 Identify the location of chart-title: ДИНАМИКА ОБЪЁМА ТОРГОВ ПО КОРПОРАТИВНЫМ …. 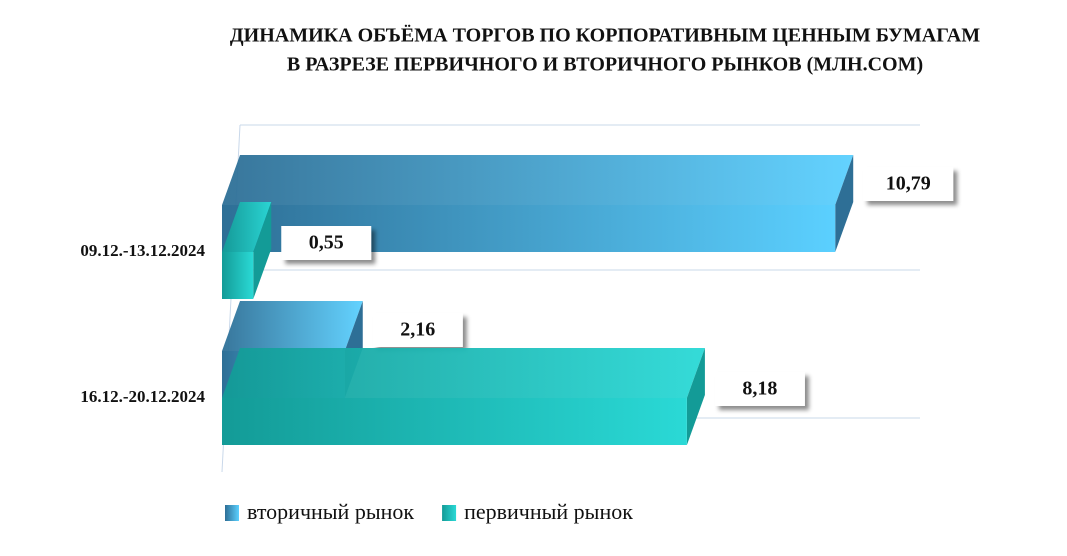
(605, 35).